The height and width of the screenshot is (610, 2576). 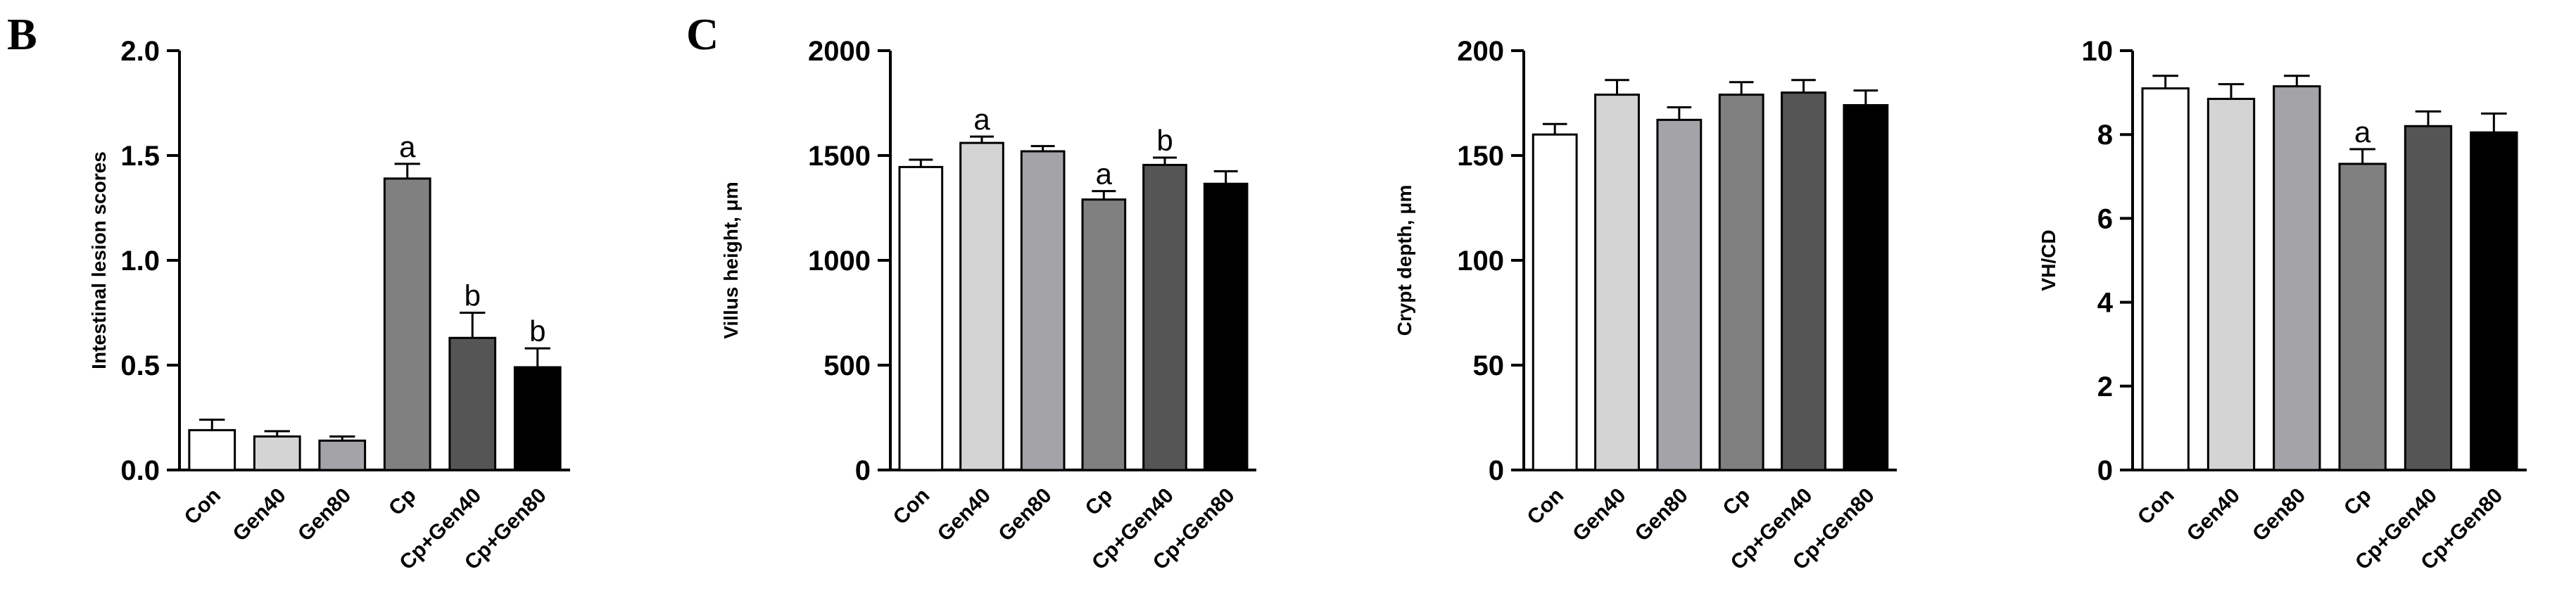 What do you see at coordinates (22, 34) in the screenshot?
I see `panel-letter-b: B` at bounding box center [22, 34].